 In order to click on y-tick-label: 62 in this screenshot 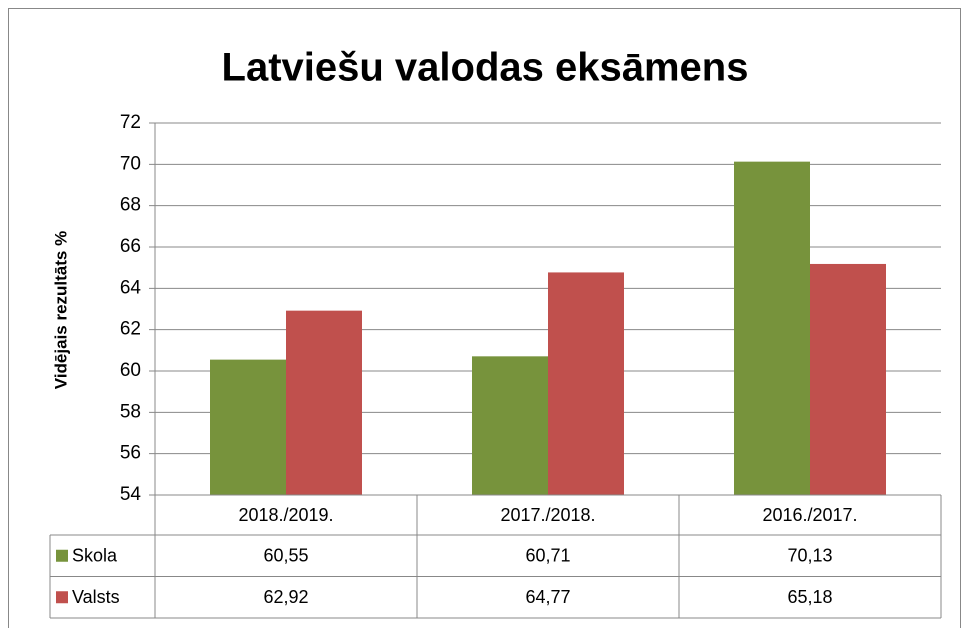, I will do `click(130, 329)`.